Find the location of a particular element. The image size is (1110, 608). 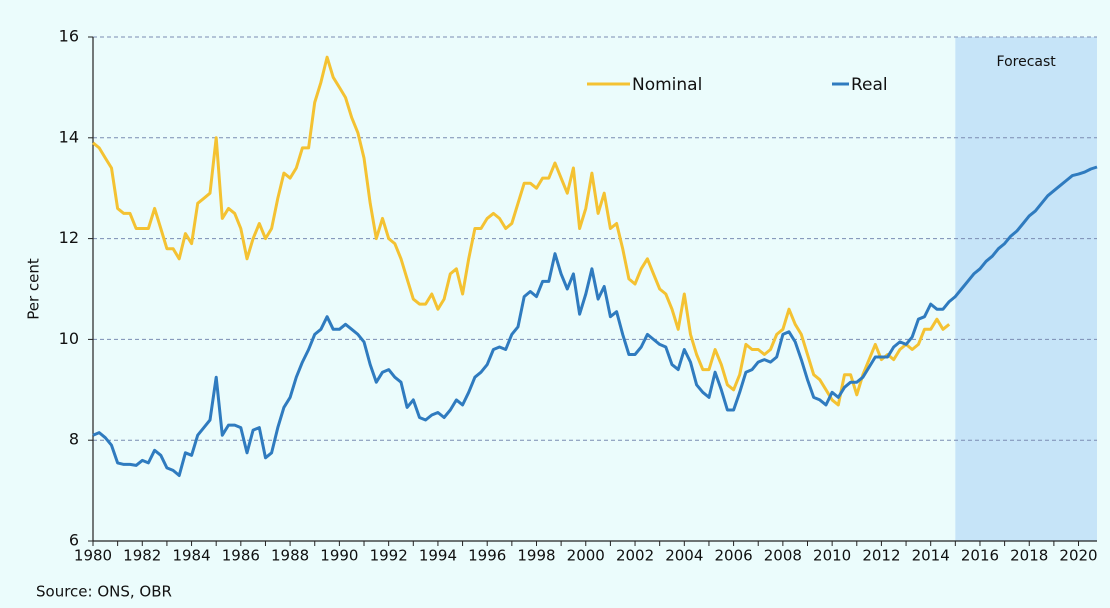

x-tick-label: 2004 is located at coordinates (684, 556).